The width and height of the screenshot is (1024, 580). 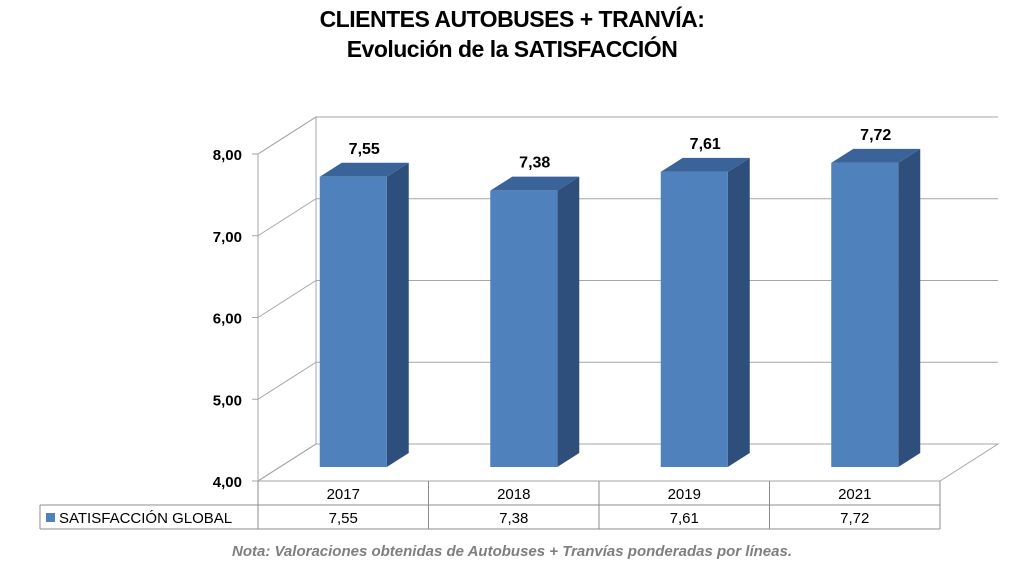 What do you see at coordinates (512, 19) in the screenshot?
I see `chart-title-line-1: CLIENTES AUTOBUSES + TRANVÍA:` at bounding box center [512, 19].